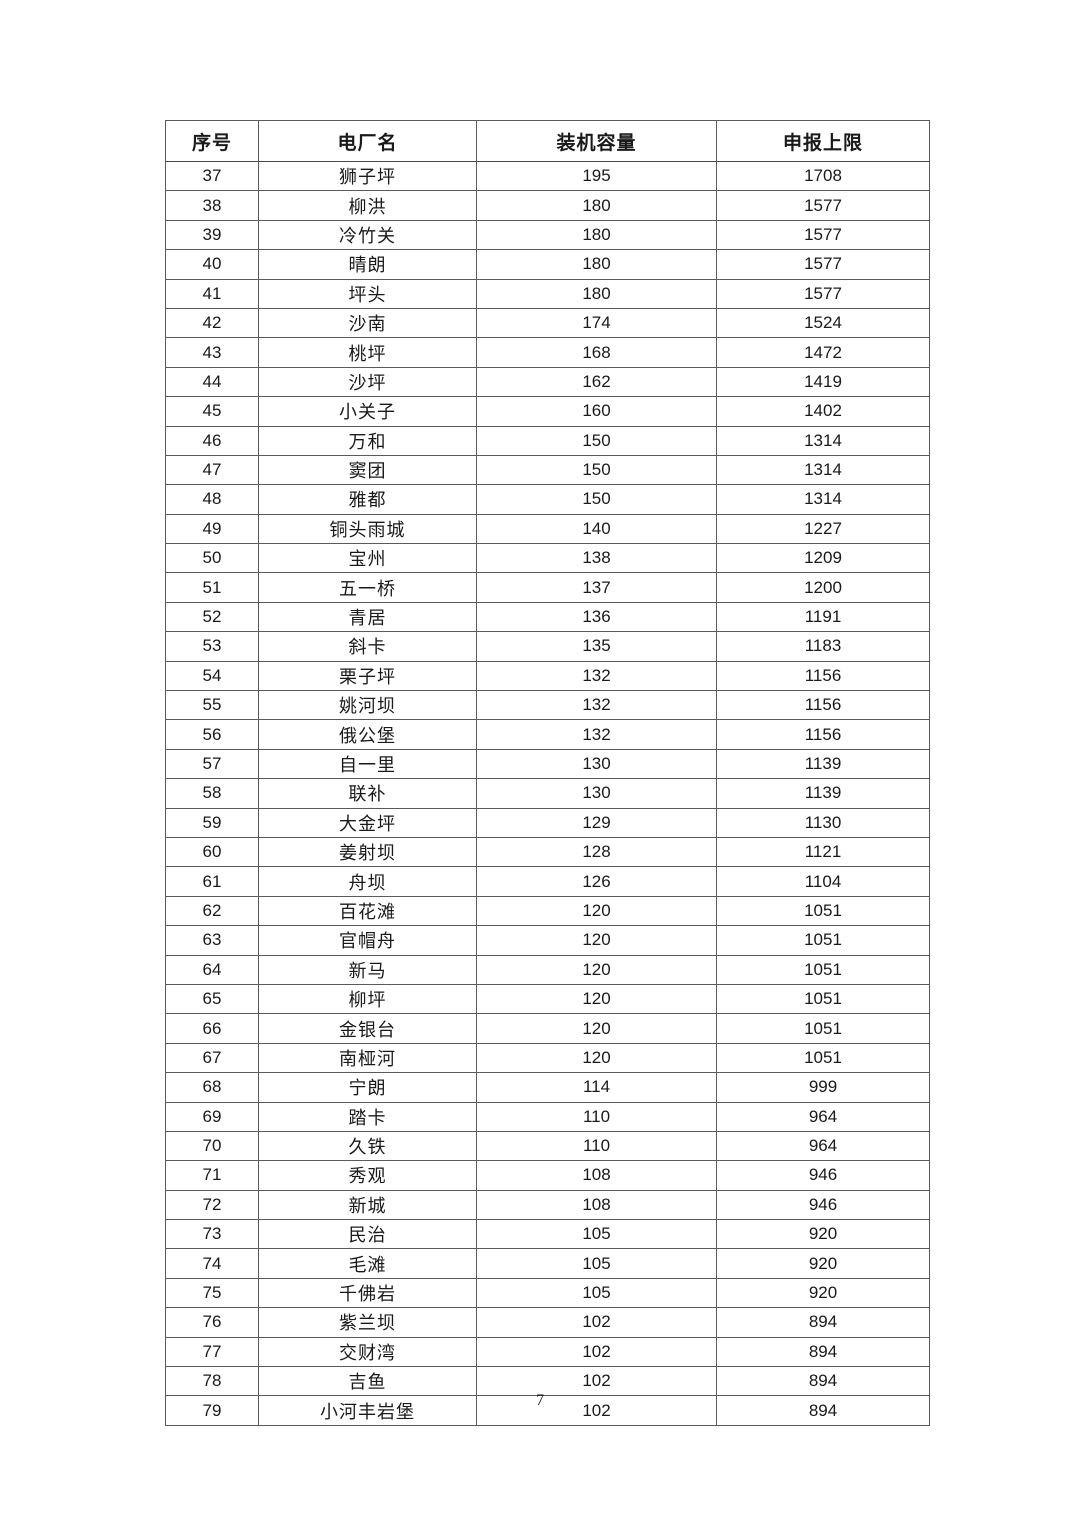 The height and width of the screenshot is (1527, 1080). What do you see at coordinates (367, 999) in the screenshot?
I see `cell-plant-name: 柳坪` at bounding box center [367, 999].